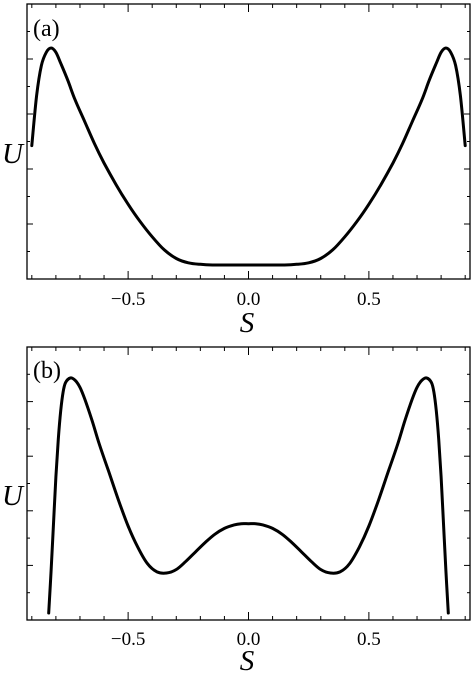 This screenshot has width=474, height=673. What do you see at coordinates (247, 659) in the screenshot?
I see `x-axis-label-b: S` at bounding box center [247, 659].